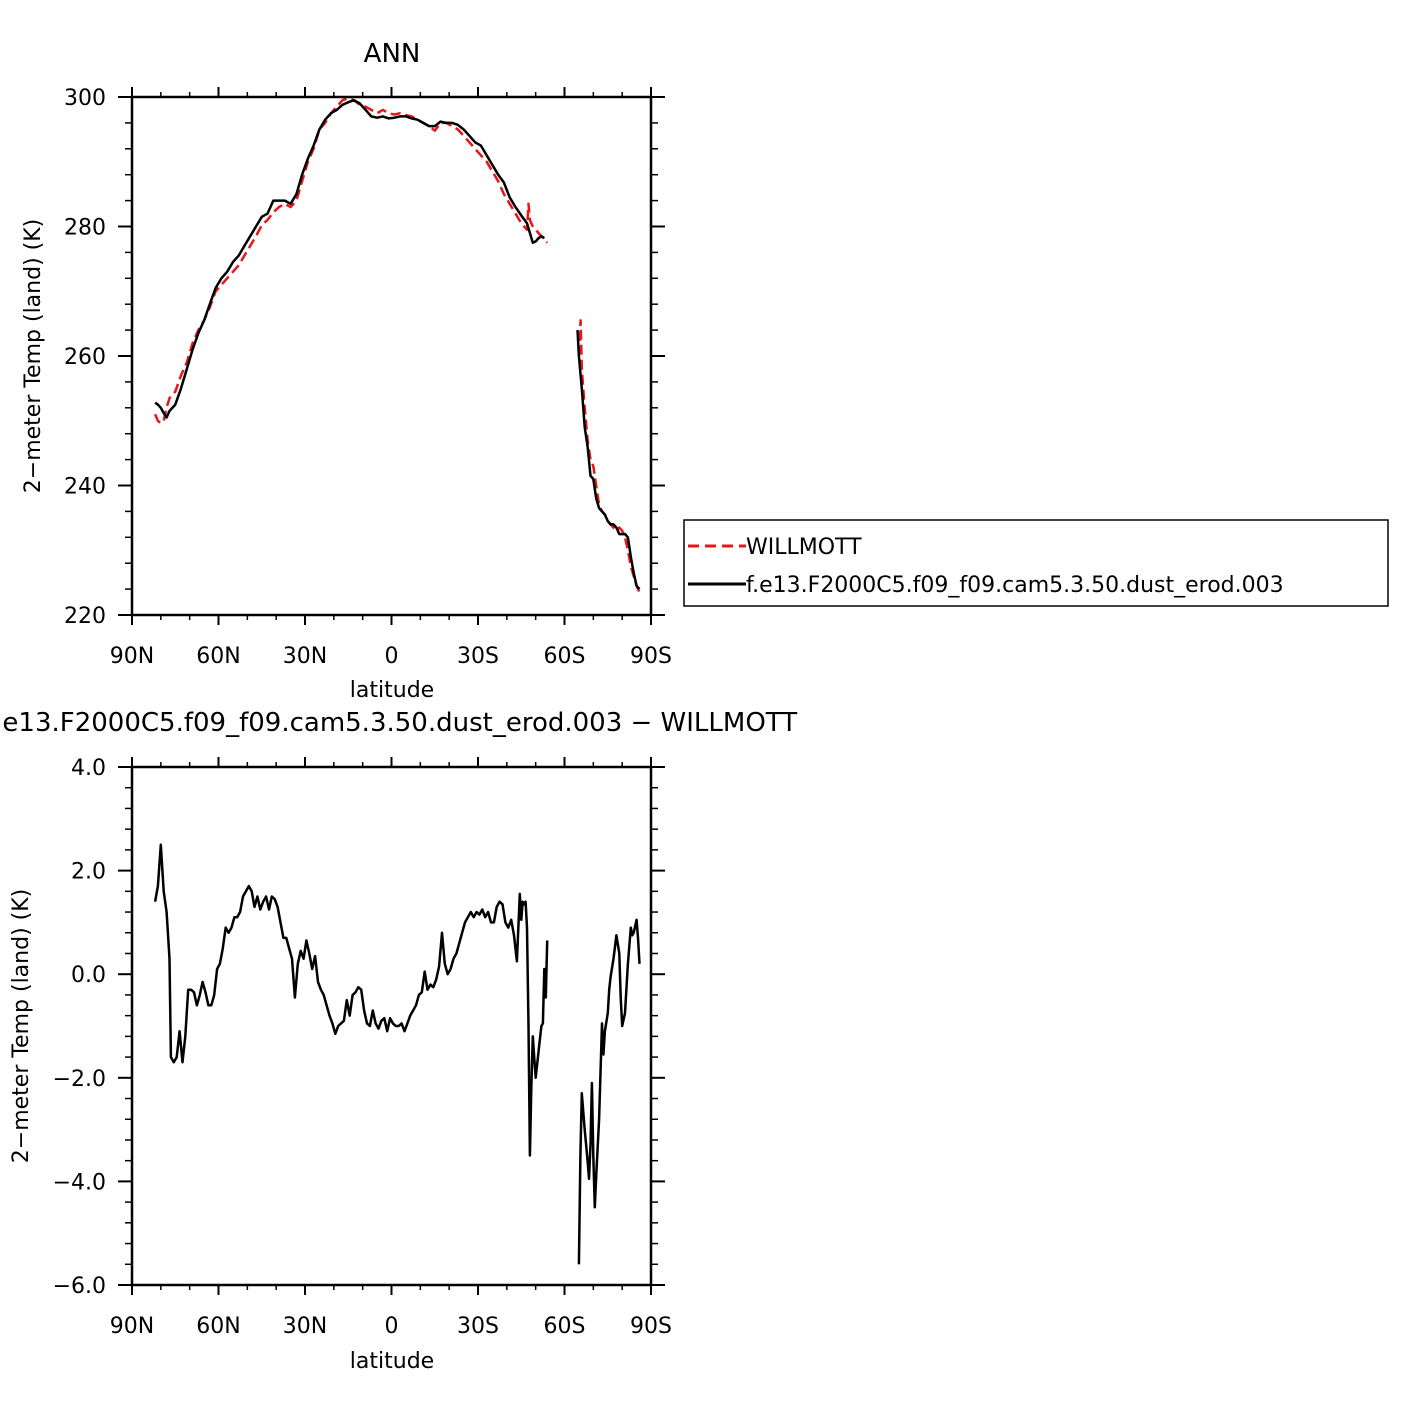 This screenshot has width=1408, height=1408. Describe the element at coordinates (85, 616) in the screenshot. I see `top-y-tick-label: 220` at that location.